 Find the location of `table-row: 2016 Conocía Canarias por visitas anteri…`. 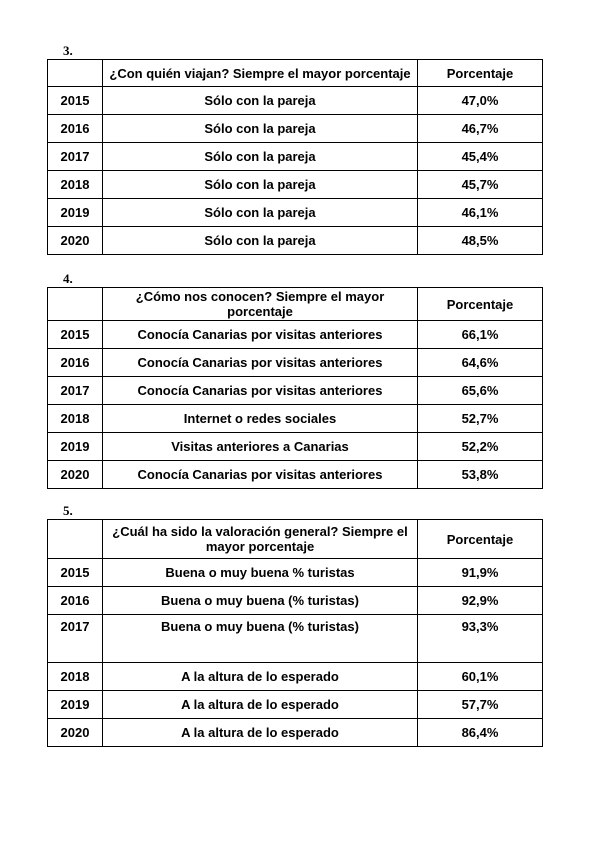

table-row: 2016 Conocía Canarias por visitas anteri… is located at coordinates (295, 362).